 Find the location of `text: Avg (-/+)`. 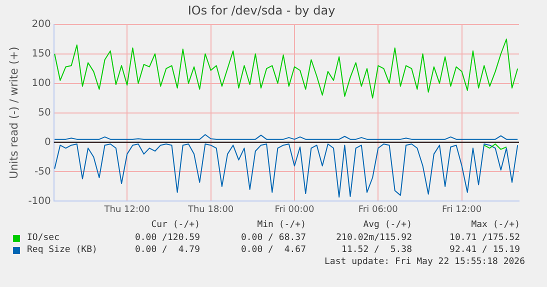

text: Avg (-/+) is located at coordinates (387, 225).